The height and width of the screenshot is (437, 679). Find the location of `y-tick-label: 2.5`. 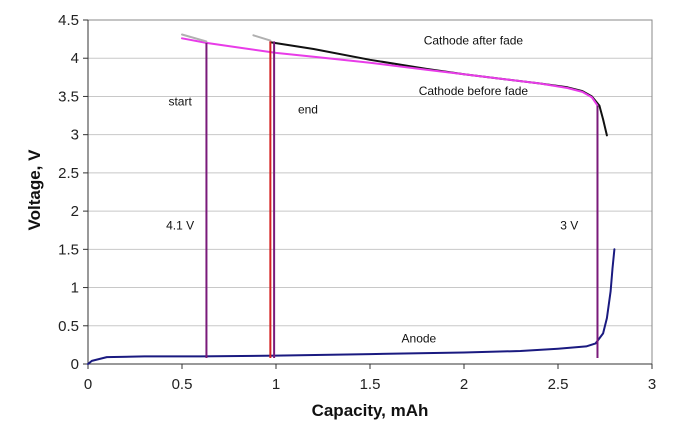

y-tick-label: 2.5 is located at coordinates (68, 173).